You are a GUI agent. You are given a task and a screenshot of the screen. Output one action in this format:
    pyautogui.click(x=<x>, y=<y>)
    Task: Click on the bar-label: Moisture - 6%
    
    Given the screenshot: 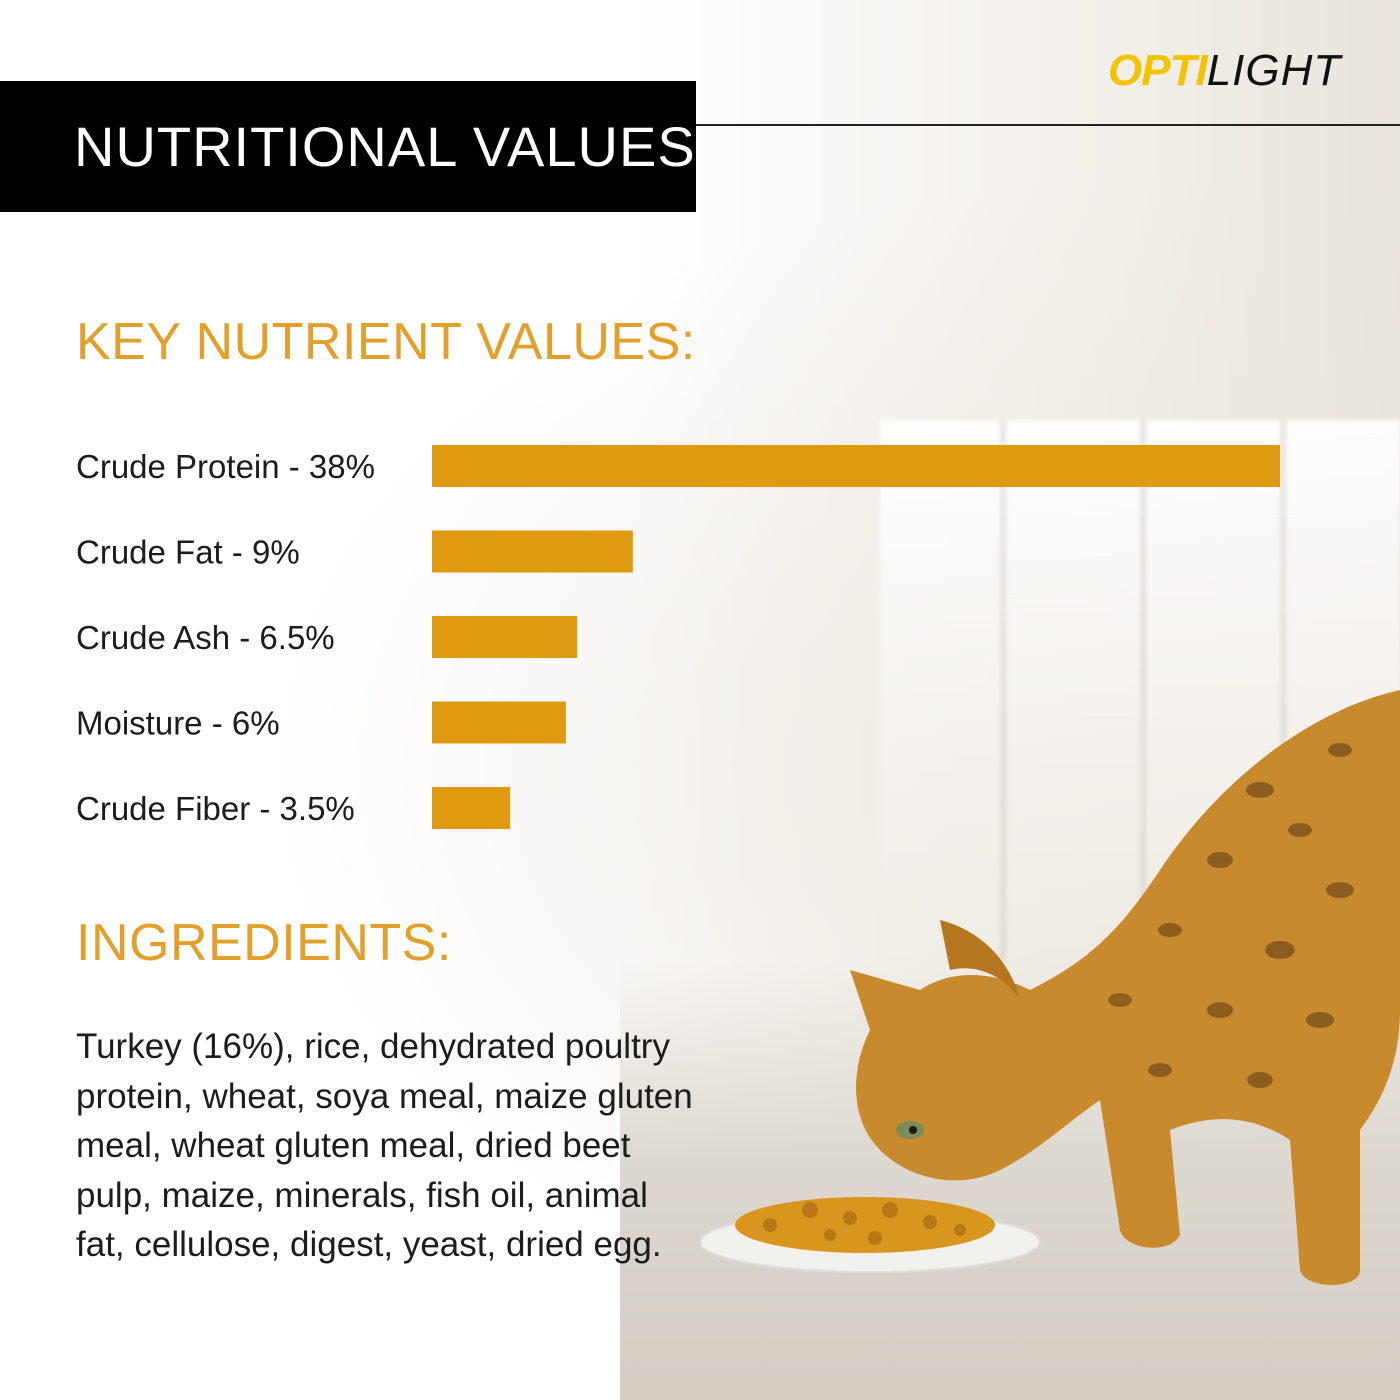 What is the action you would take?
    pyautogui.click(x=178, y=723)
    